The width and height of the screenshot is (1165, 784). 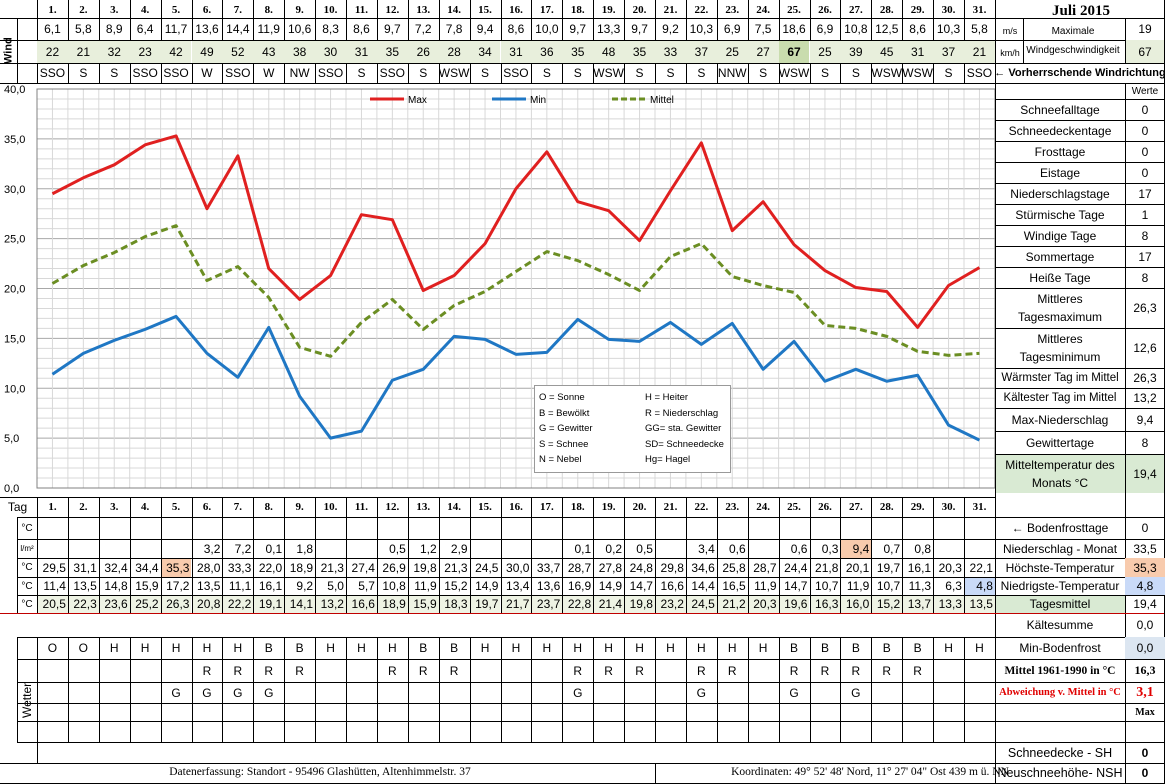 What do you see at coordinates (1060, 773) in the screenshot?
I see `new-snow-label: Neuschneehöhe- NSH` at bounding box center [1060, 773].